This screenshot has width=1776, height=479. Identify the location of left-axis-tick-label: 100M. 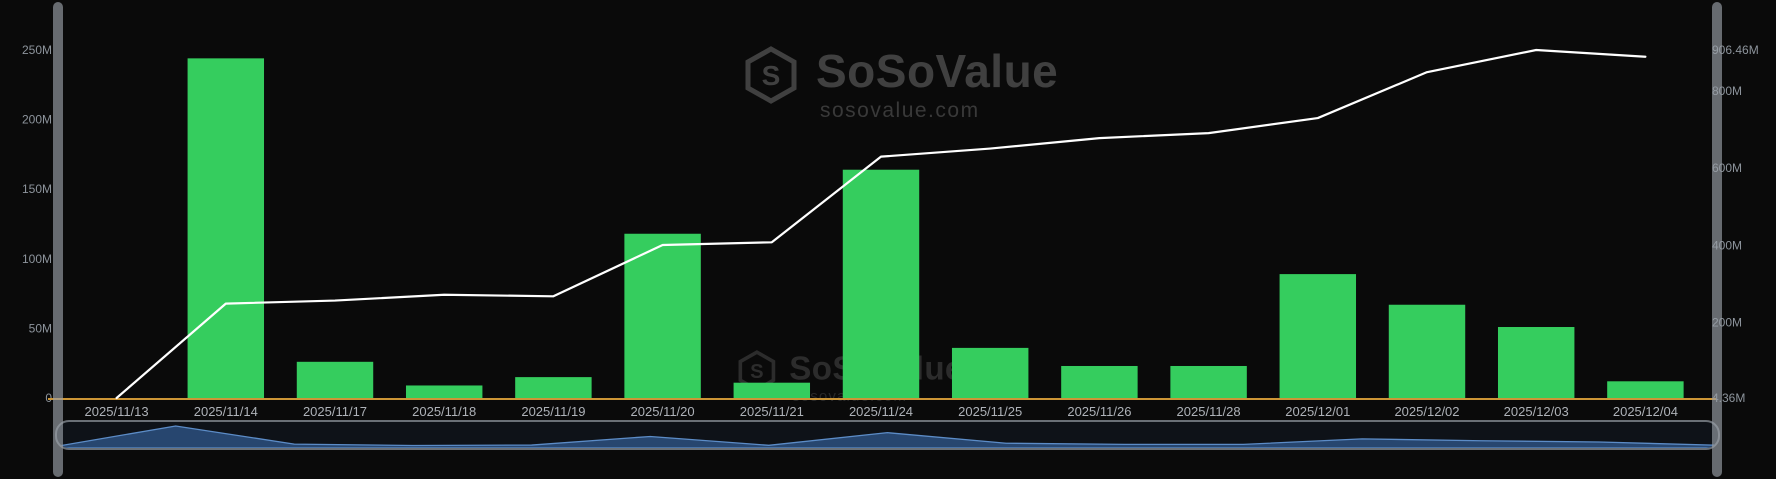
(37, 259).